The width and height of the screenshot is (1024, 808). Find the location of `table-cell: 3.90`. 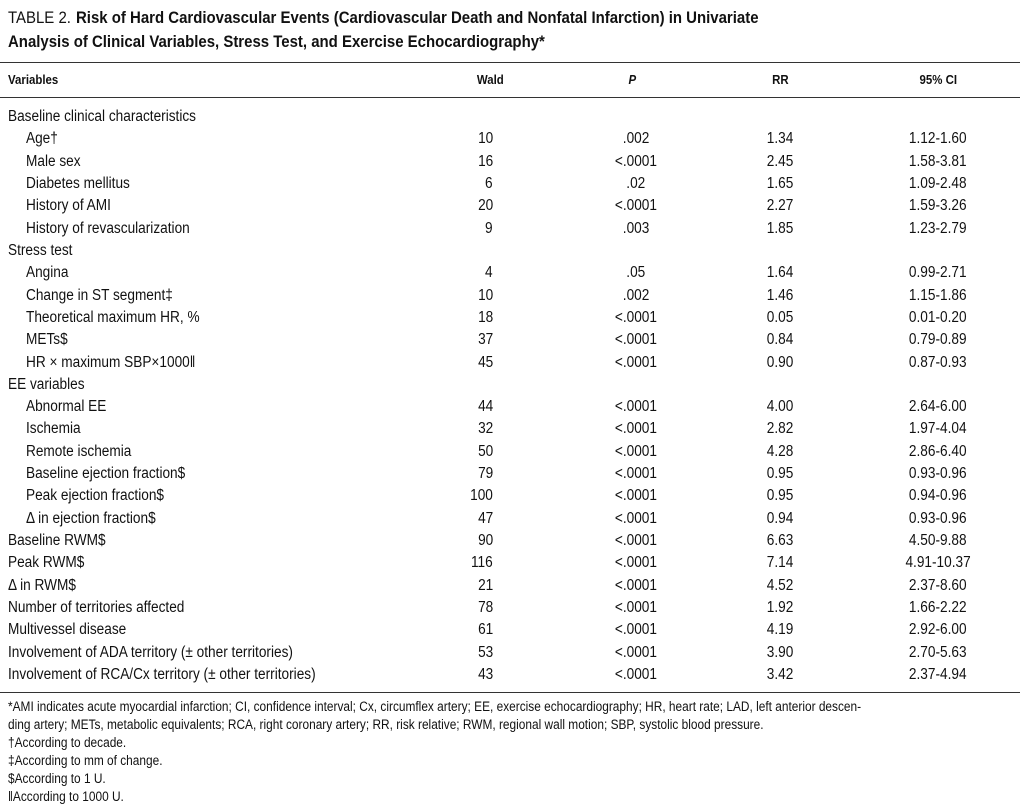

table-cell: 3.90 is located at coordinates (780, 652).